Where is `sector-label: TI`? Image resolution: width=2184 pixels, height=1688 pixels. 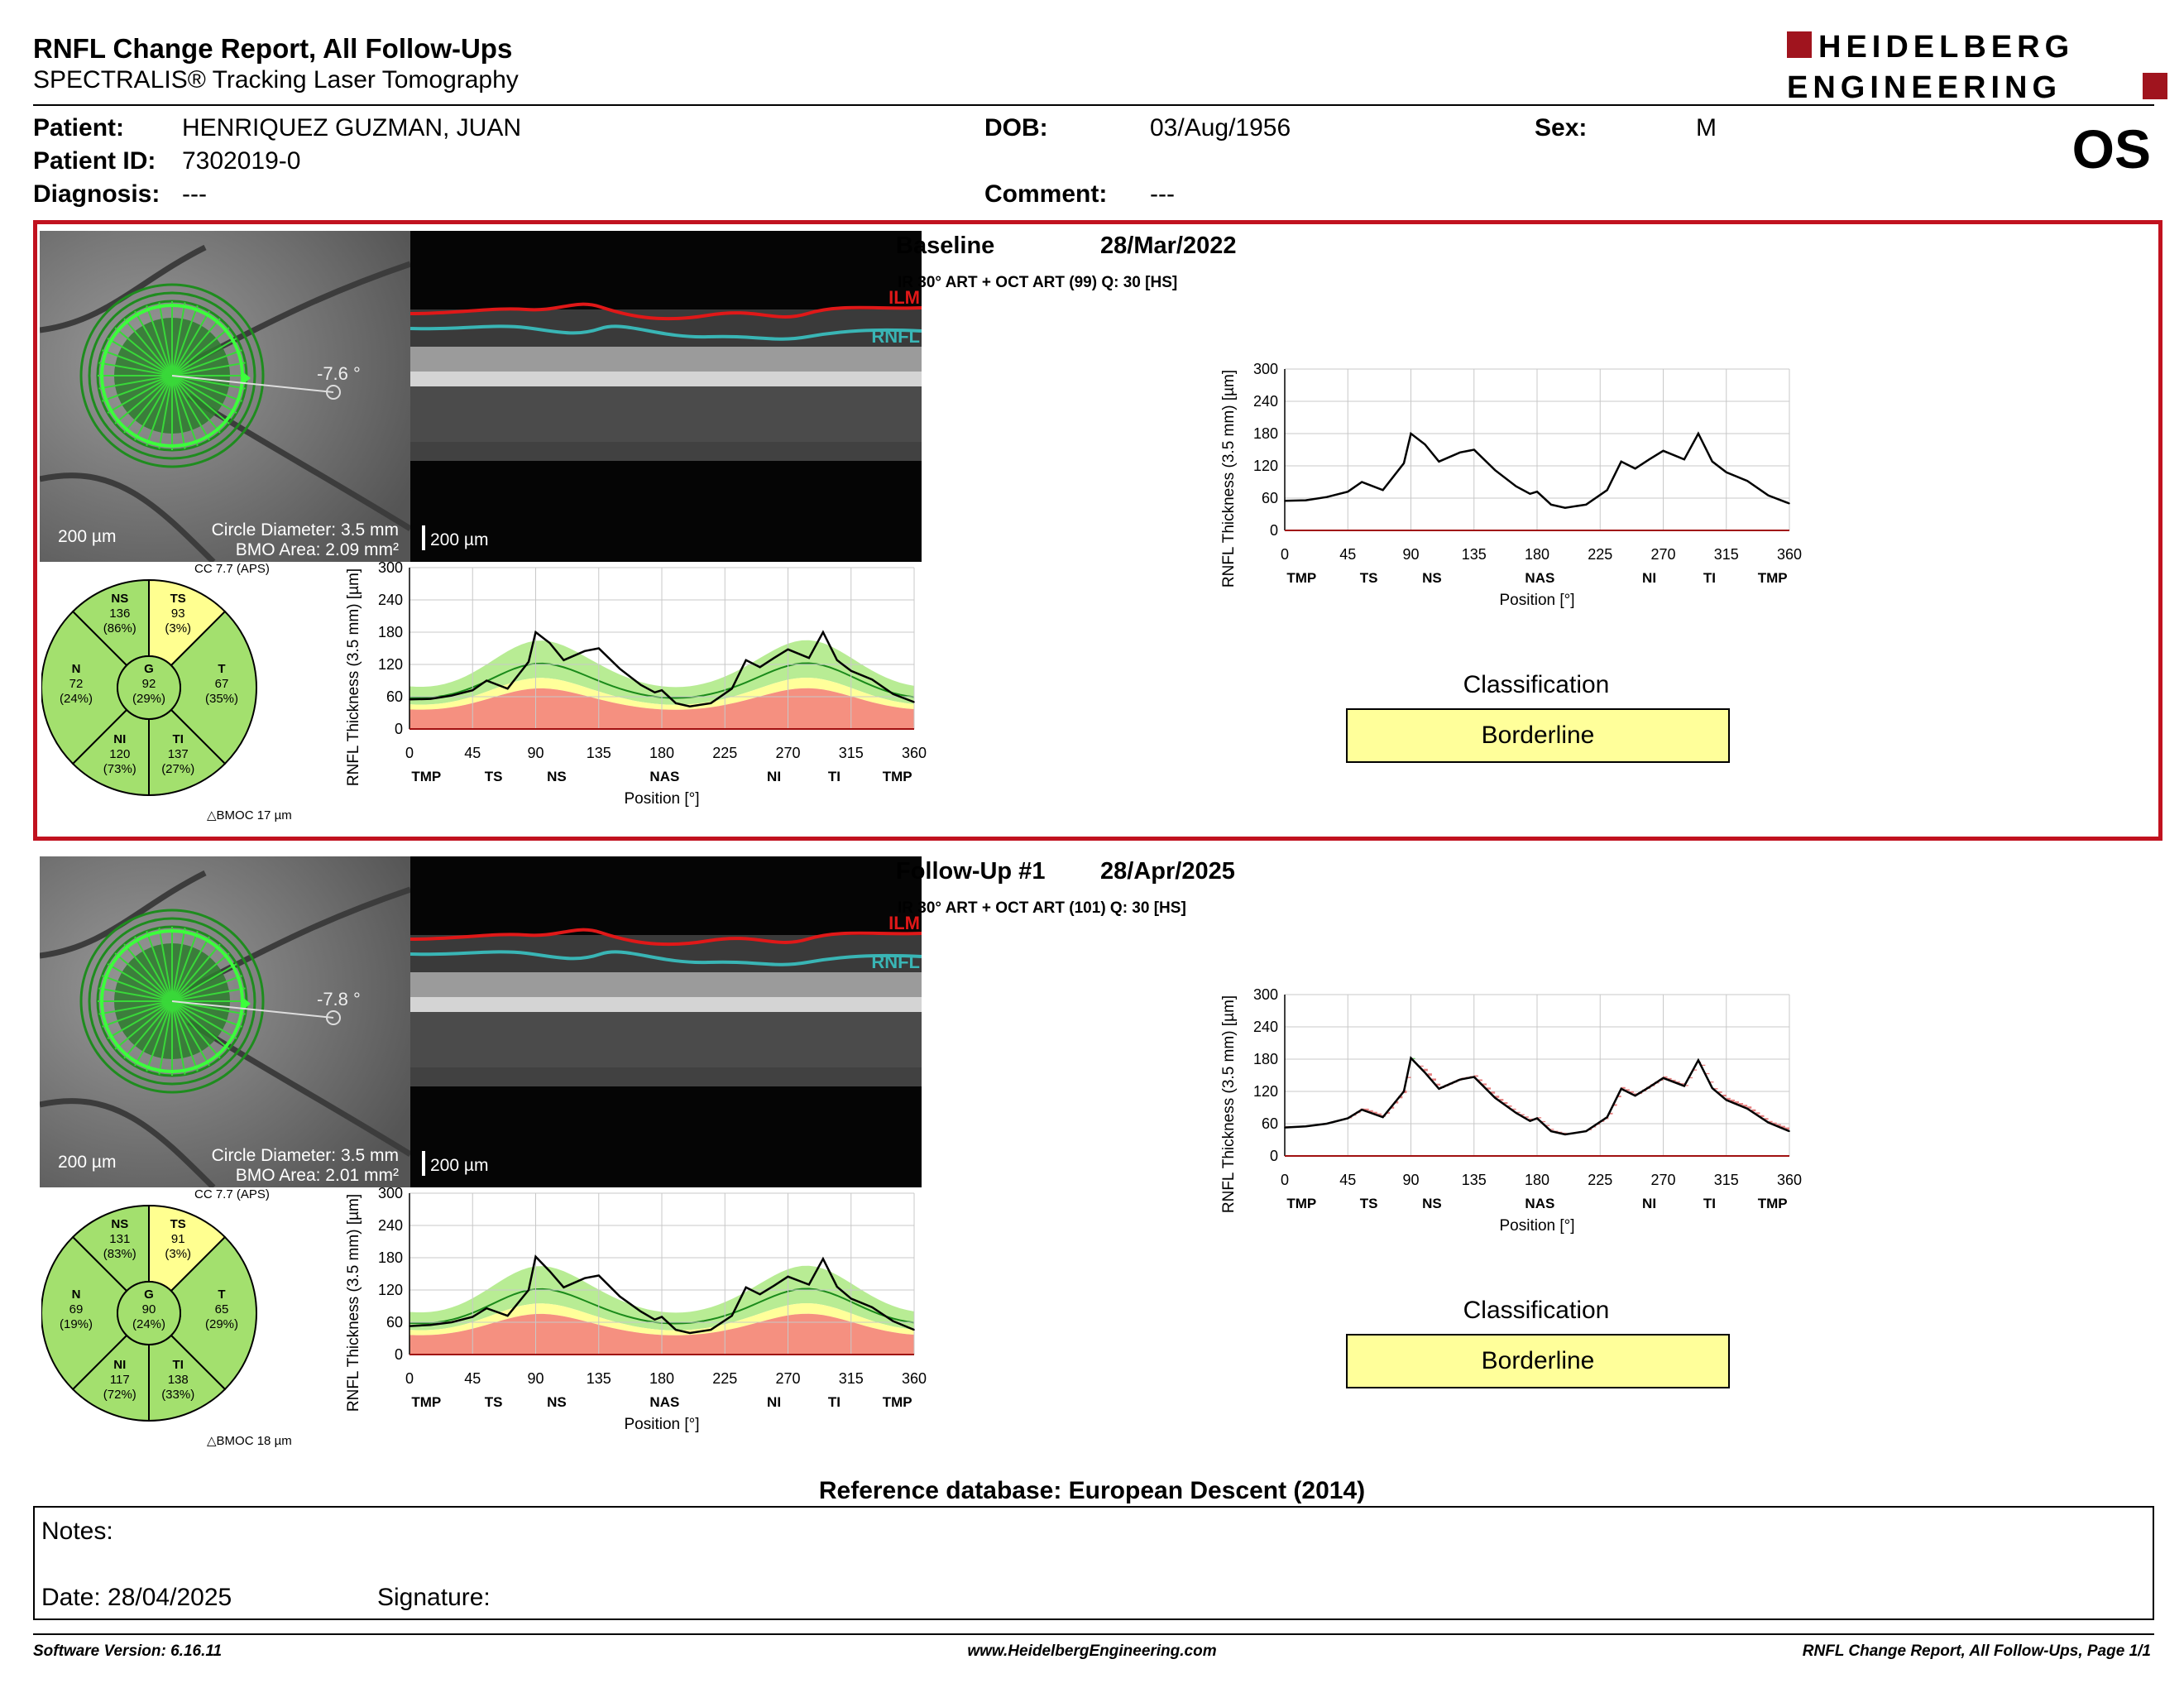 sector-label: TI is located at coordinates (178, 739).